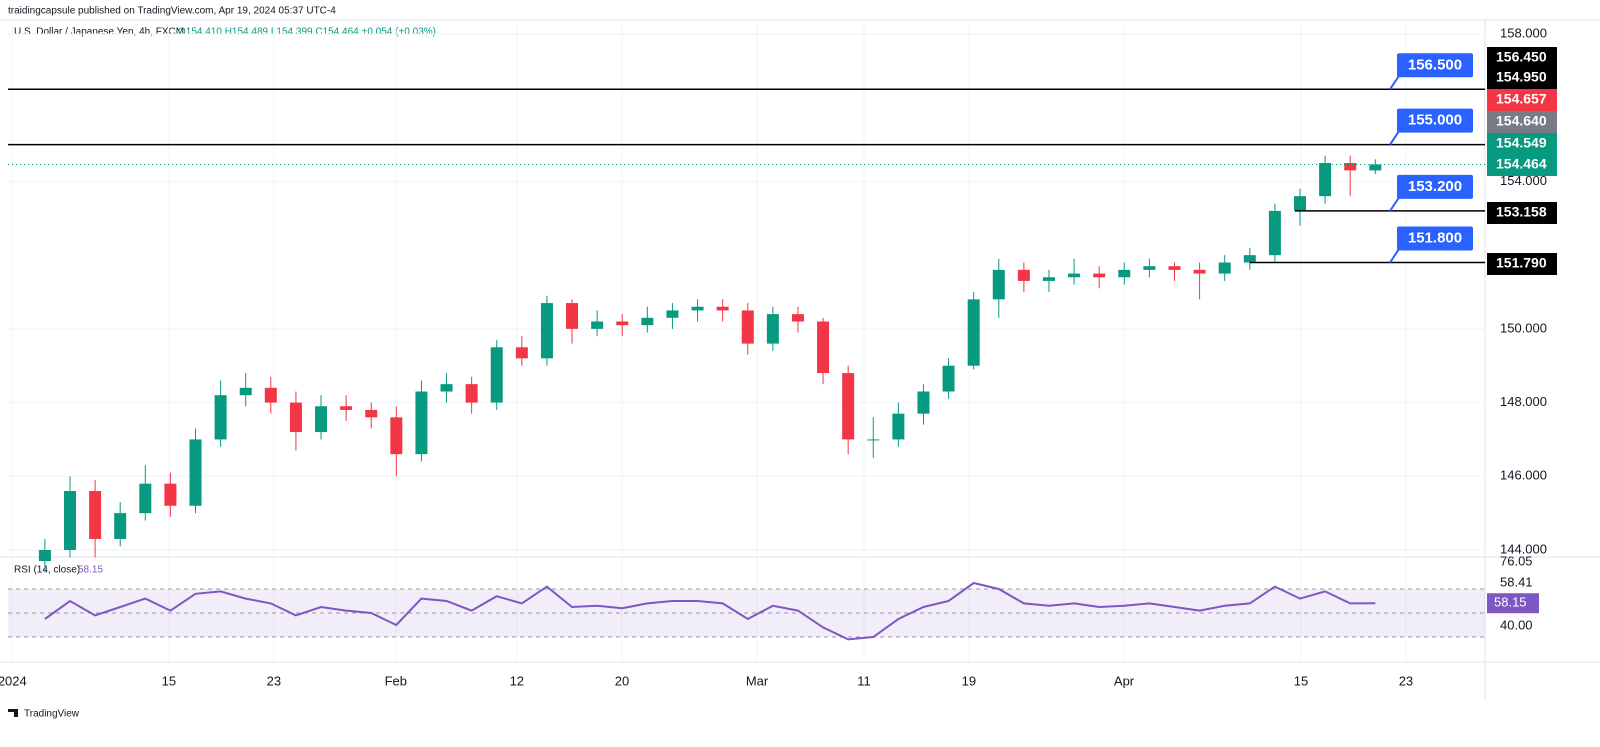 This screenshot has width=1600, height=747. What do you see at coordinates (1523, 32) in the screenshot?
I see `y-tick-label: 158.000` at bounding box center [1523, 32].